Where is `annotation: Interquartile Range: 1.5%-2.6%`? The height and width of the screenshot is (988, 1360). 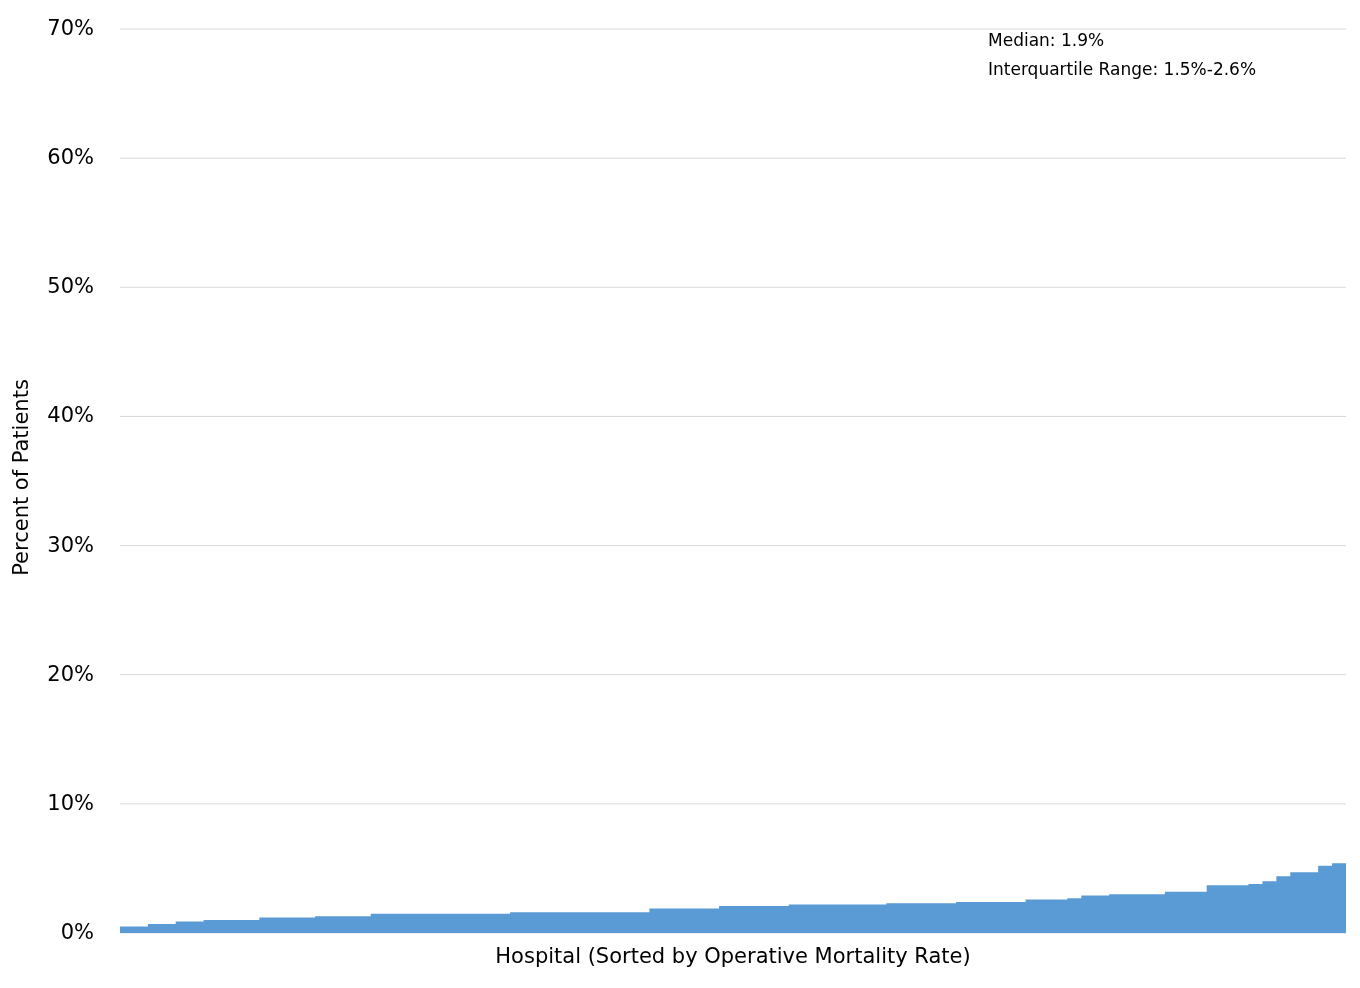
annotation: Interquartile Range: 1.5%-2.6% is located at coordinates (1122, 69).